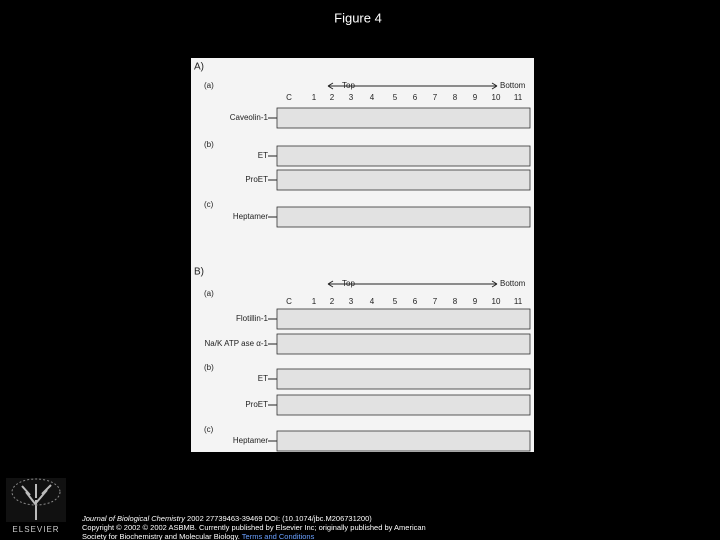  Describe the element at coordinates (133, 518) in the screenshot. I see `journal-name: Journal of Biological Chemistry` at that location.